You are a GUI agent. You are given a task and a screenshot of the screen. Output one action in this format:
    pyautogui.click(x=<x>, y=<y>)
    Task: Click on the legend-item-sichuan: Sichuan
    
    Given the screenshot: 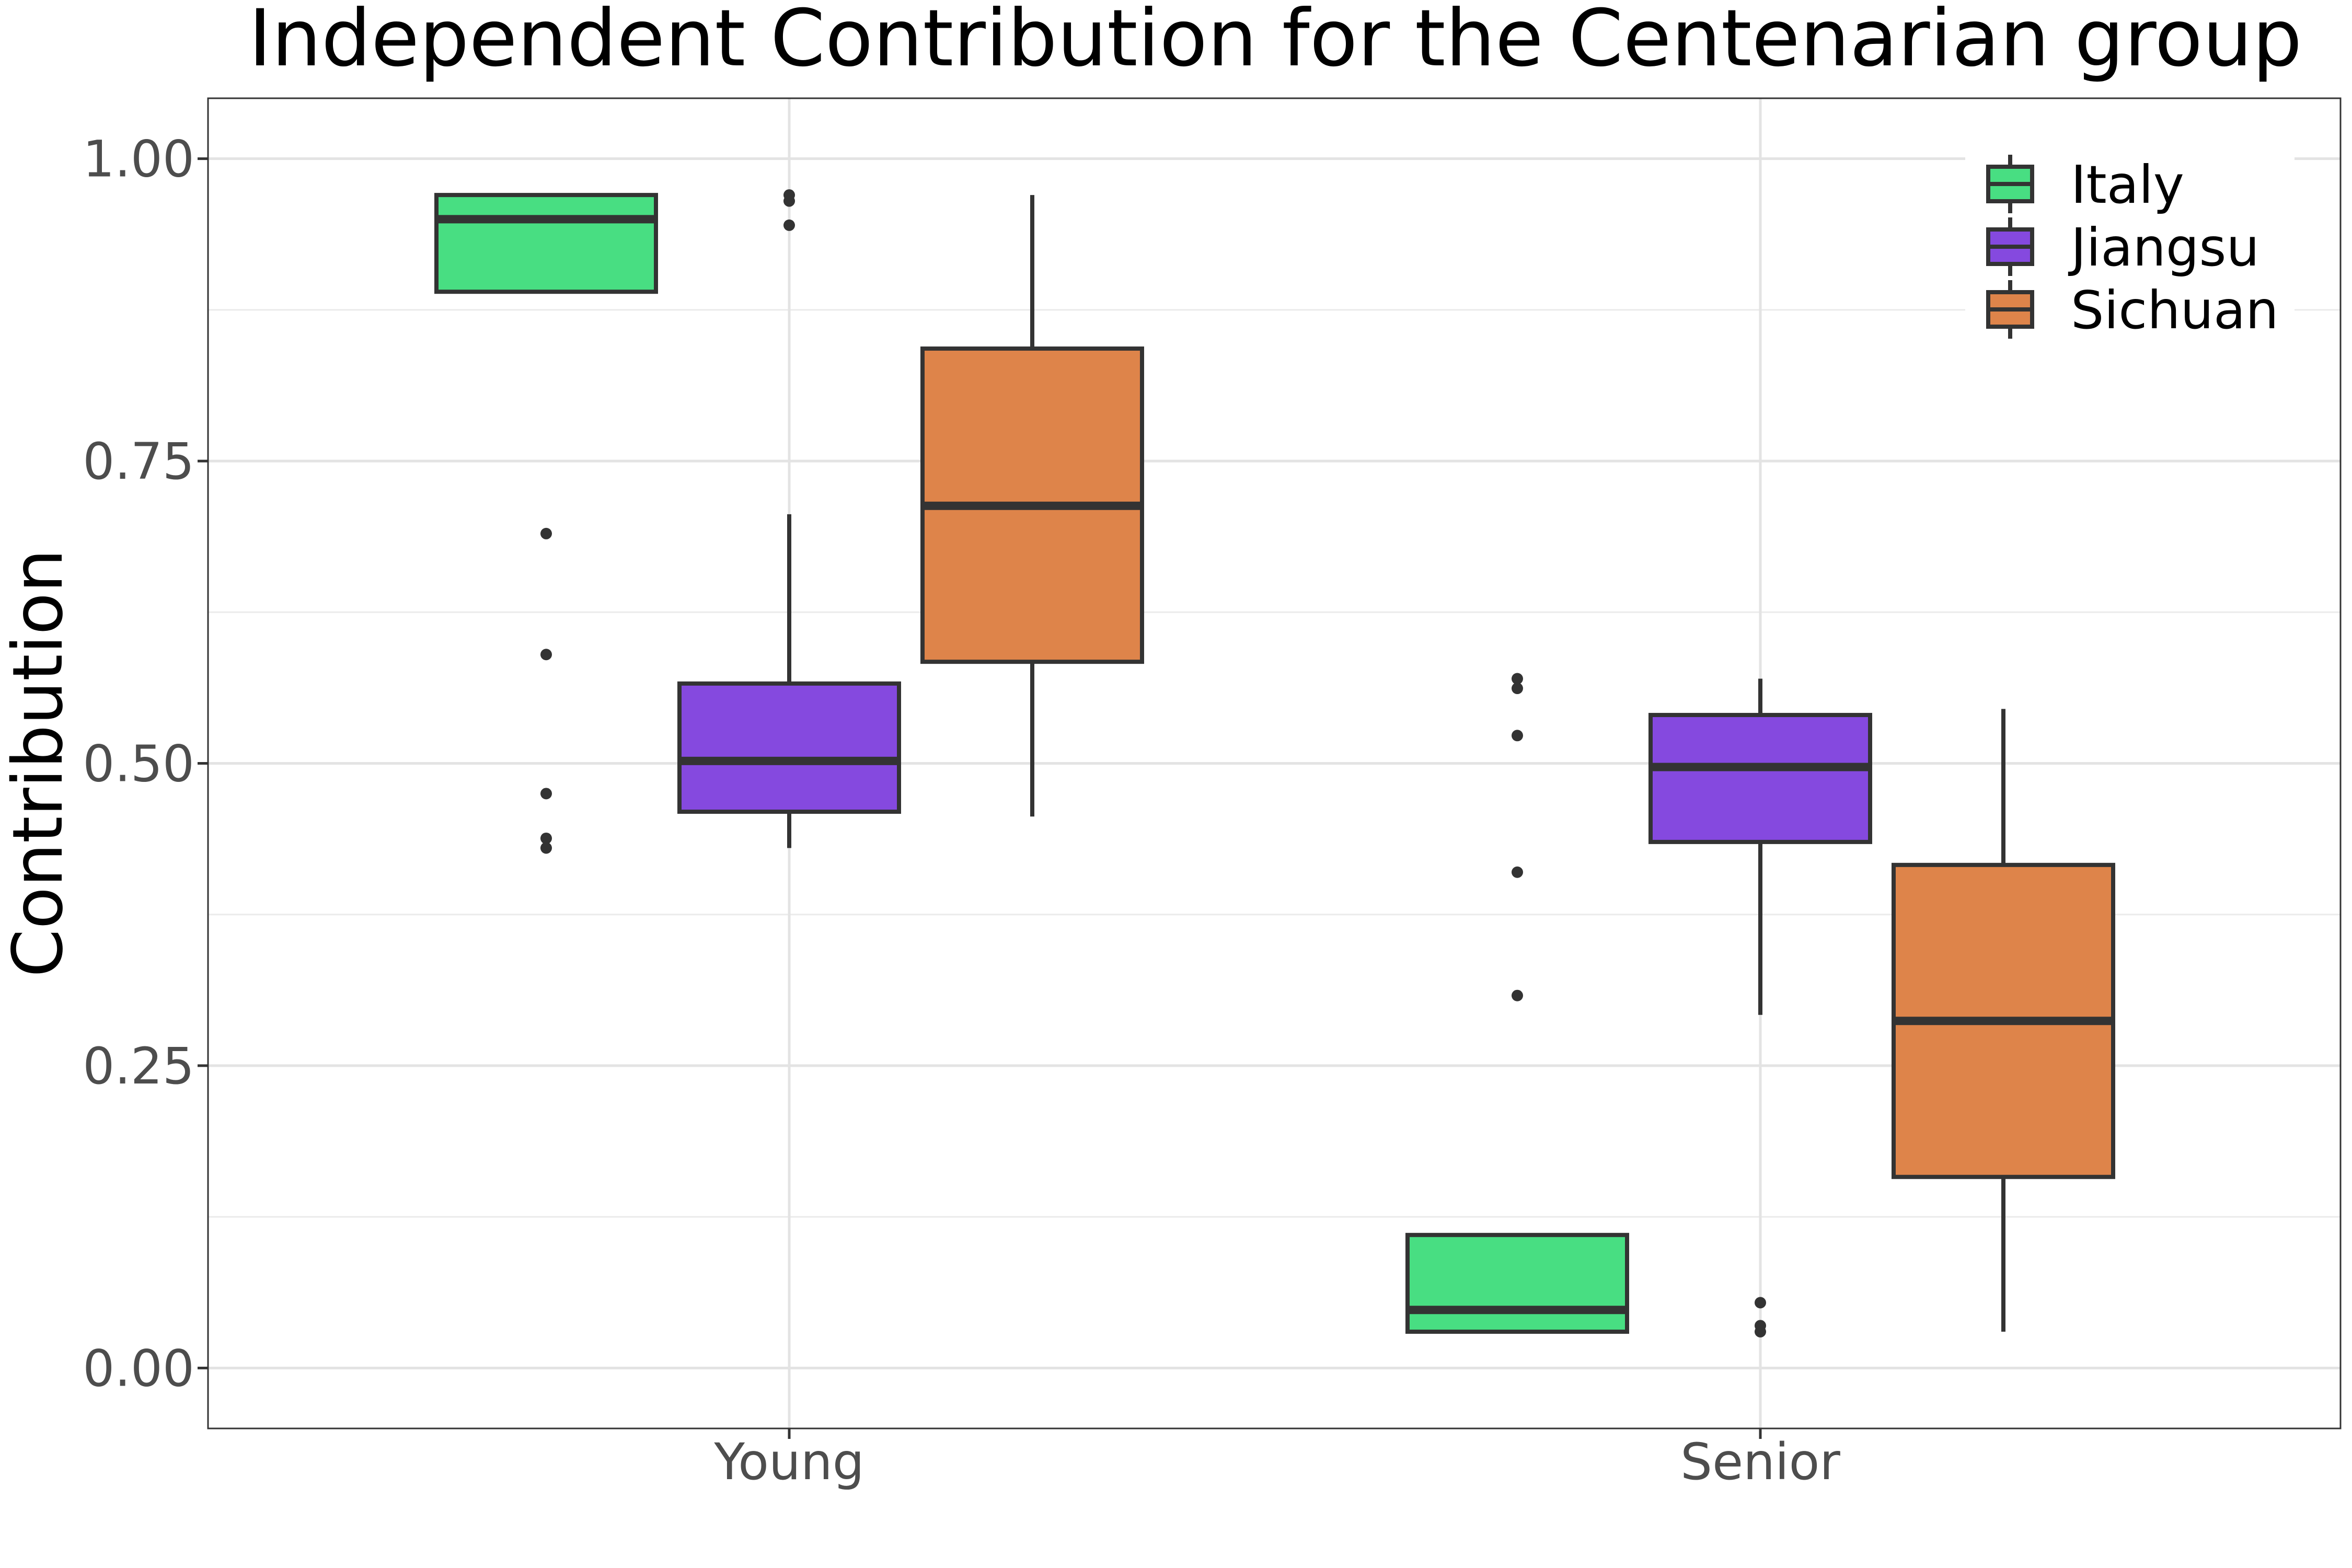 What is the action you would take?
    pyautogui.click(x=2132, y=310)
    